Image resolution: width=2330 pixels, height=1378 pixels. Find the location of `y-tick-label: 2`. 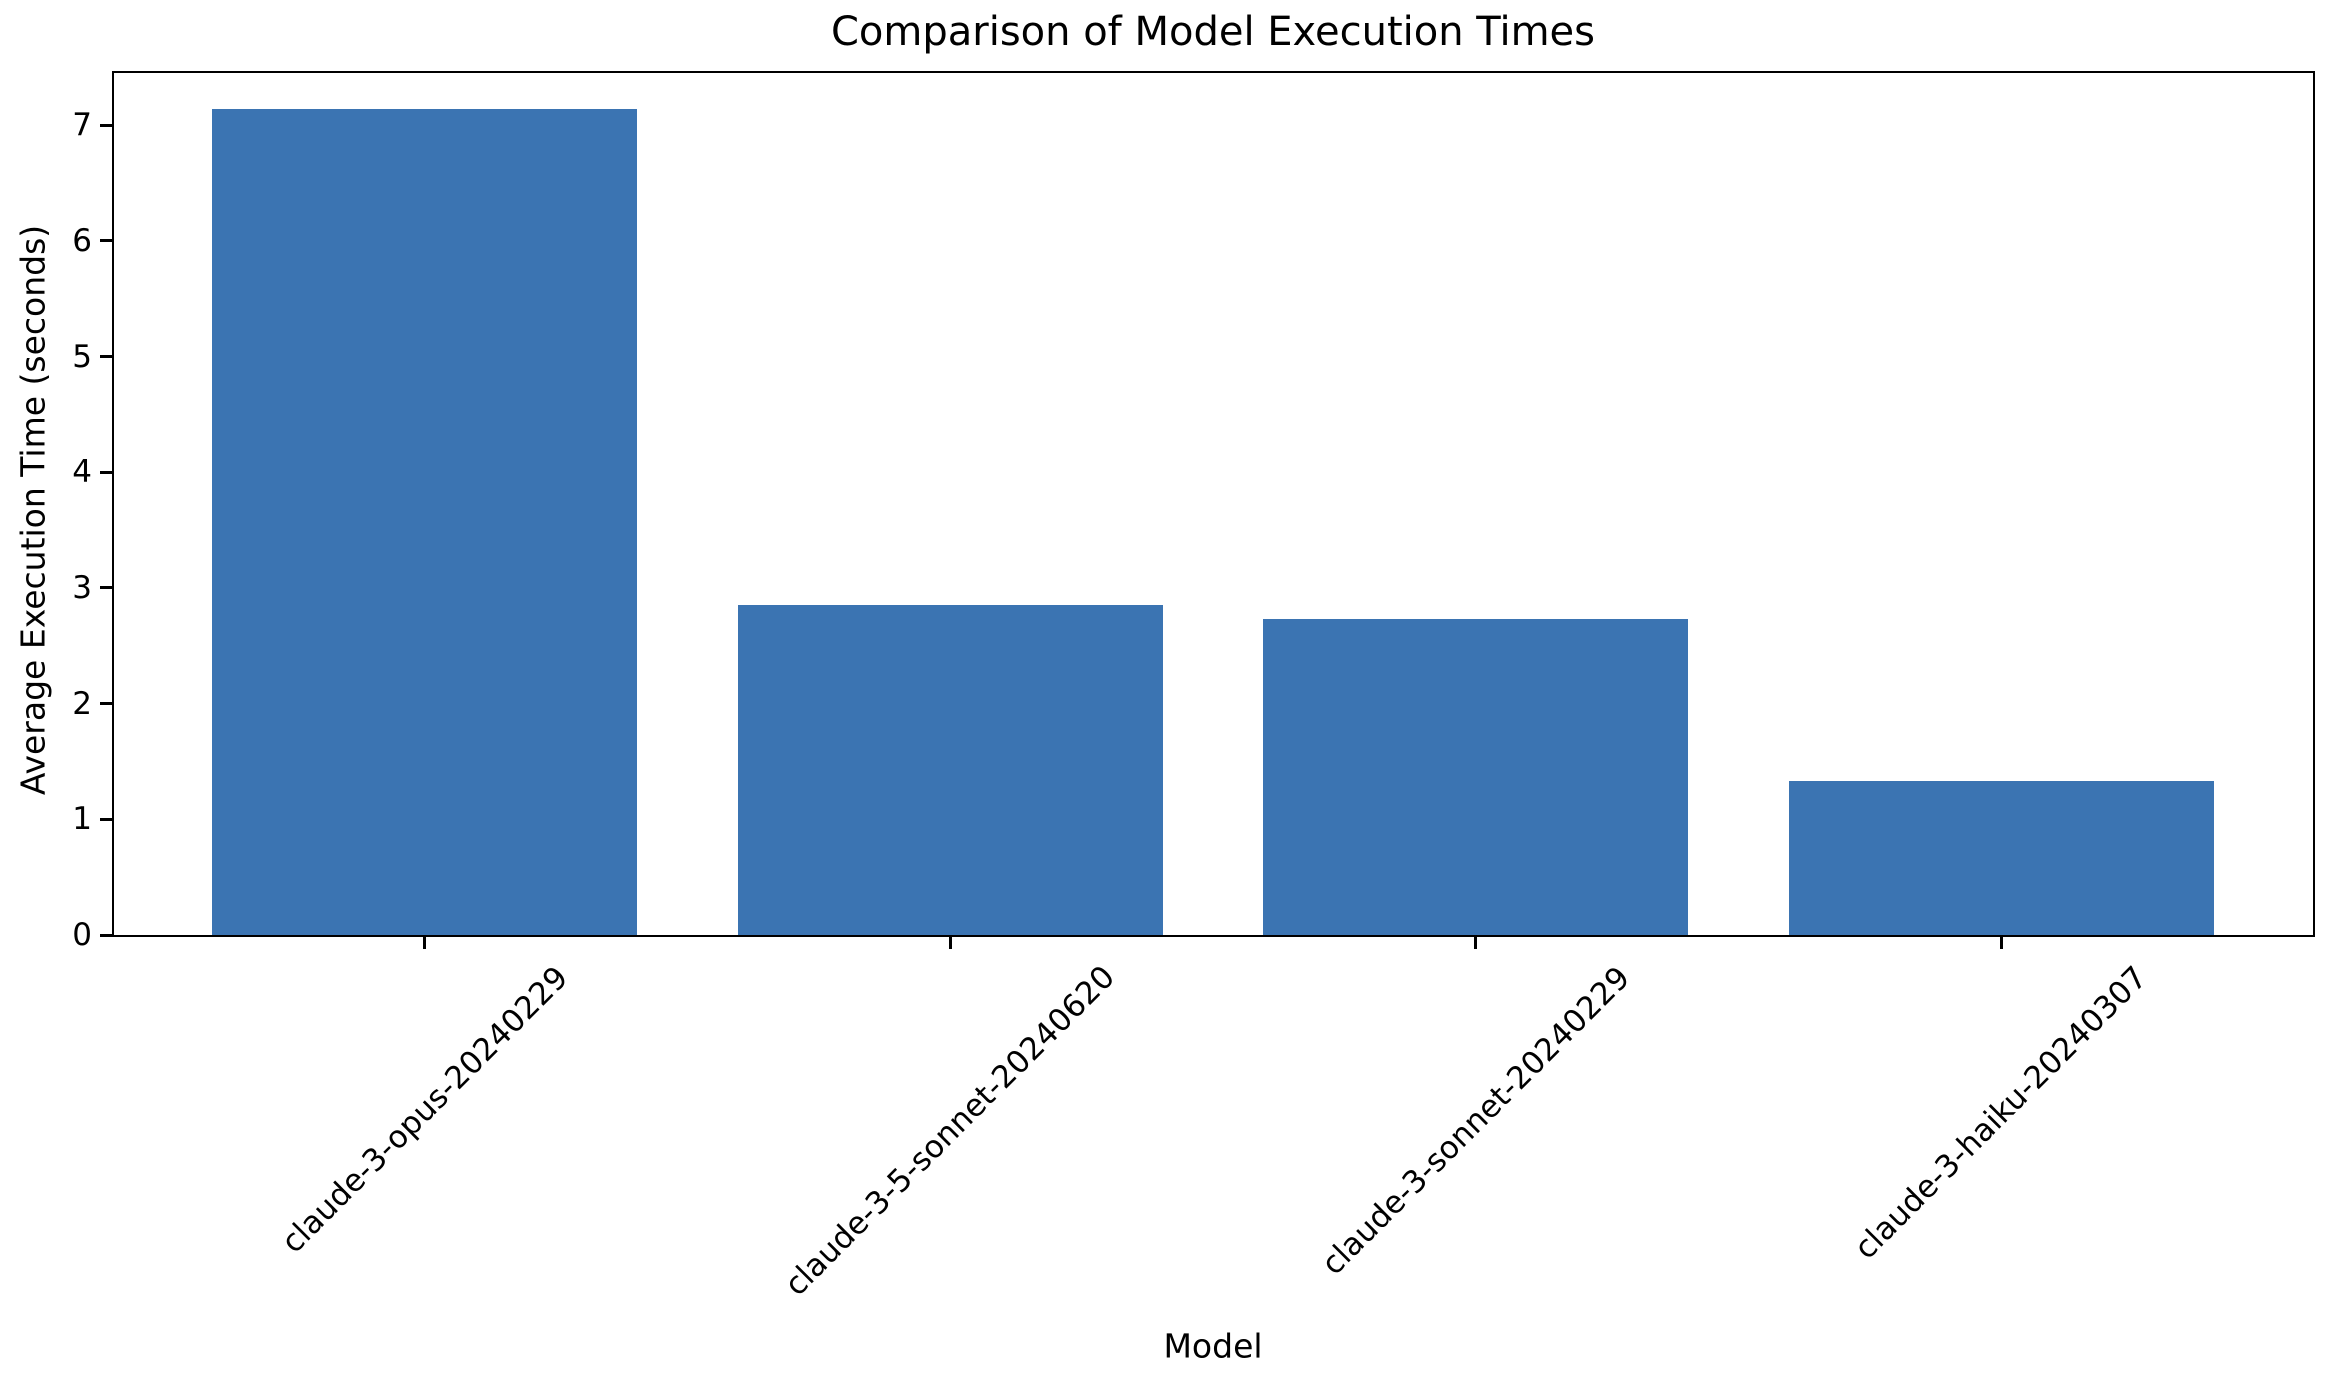

y-tick-label: 2 is located at coordinates (82, 703).